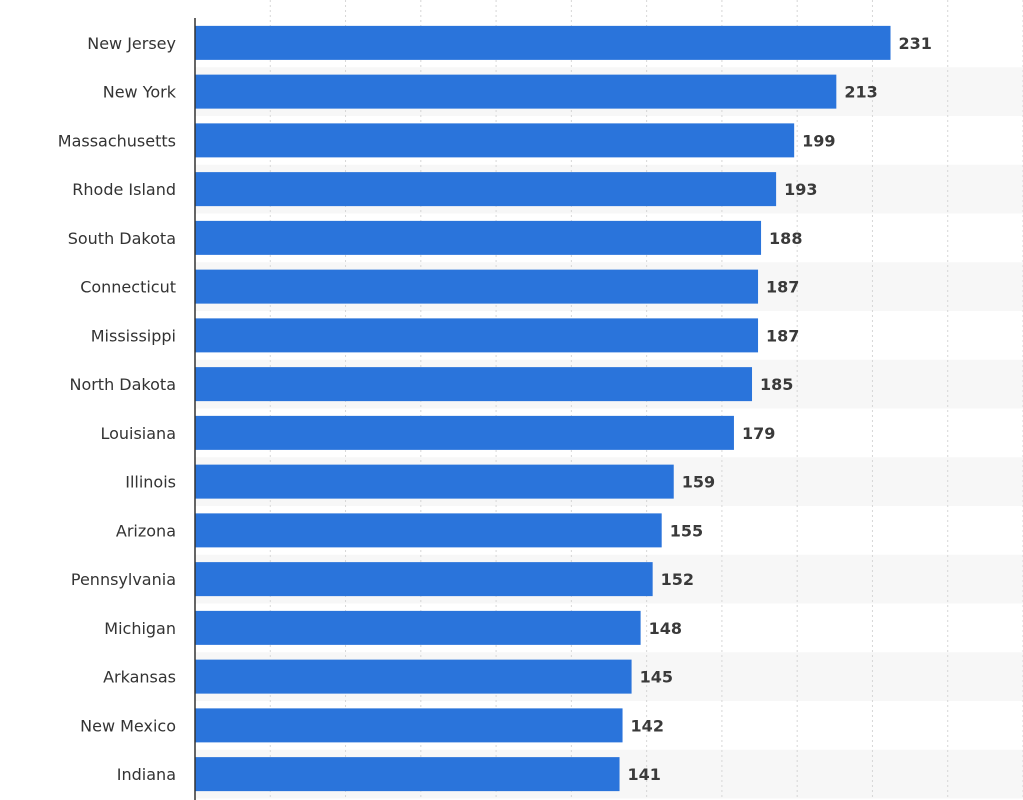 Image resolution: width=1023 pixels, height=800 pixels. Describe the element at coordinates (128, 725) in the screenshot. I see `category-label: New Mexico` at that location.